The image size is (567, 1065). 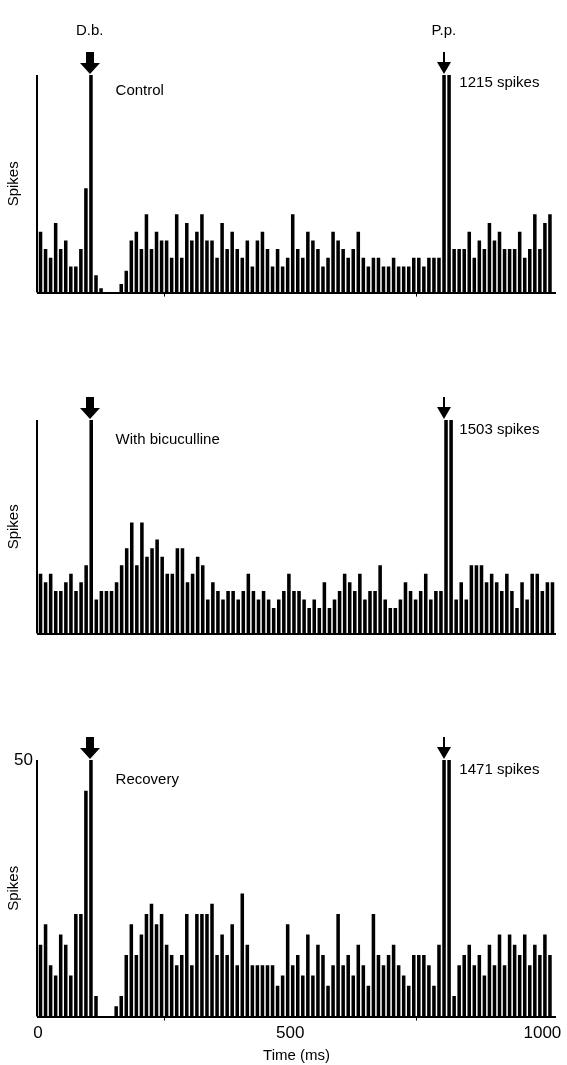 I want to click on x-tick-label: 500, so click(x=290, y=1033).